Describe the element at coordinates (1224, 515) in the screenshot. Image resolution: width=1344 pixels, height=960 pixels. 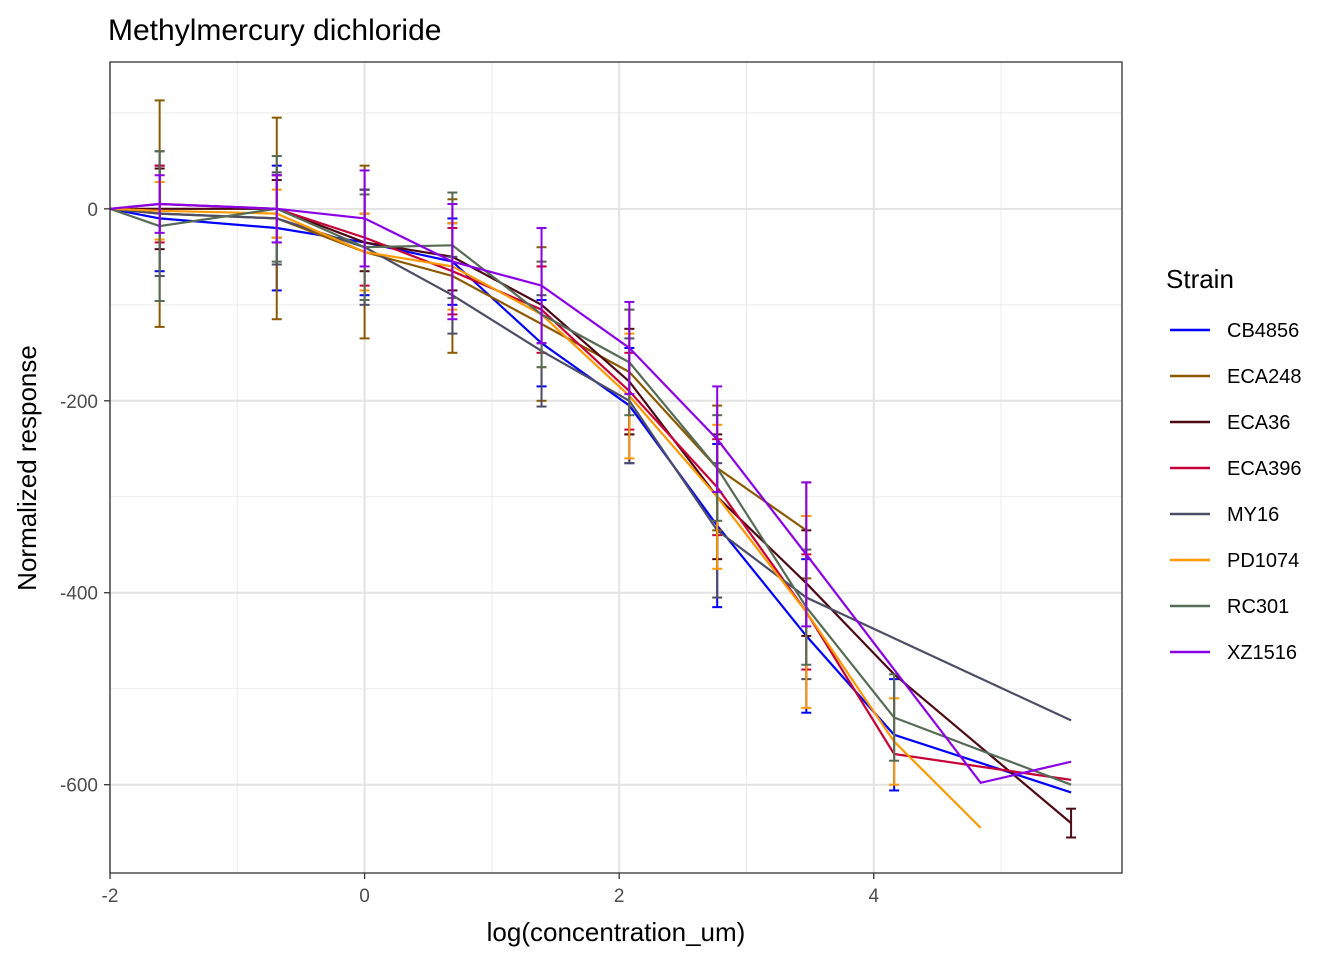
I see `legend-item-my16: MY16` at that location.